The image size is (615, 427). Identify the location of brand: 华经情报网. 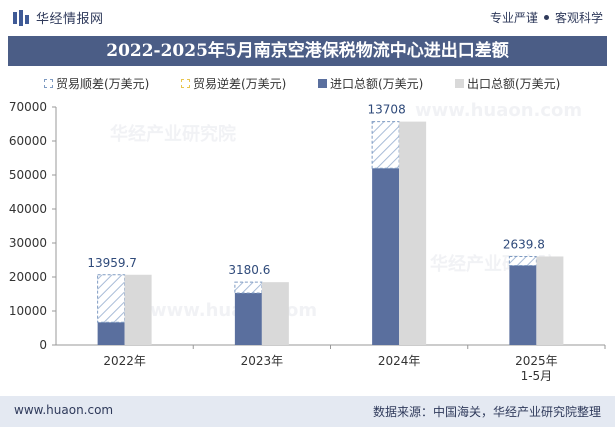
(58, 17).